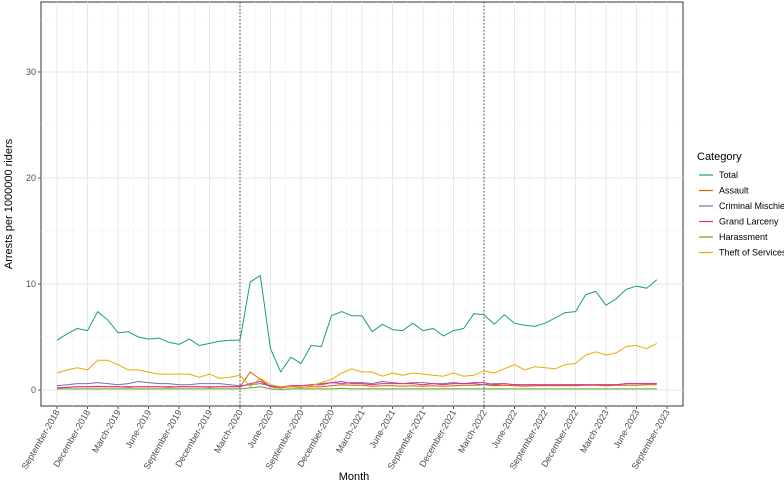 The height and width of the screenshot is (484, 784). I want to click on y-tick-label: 10, so click(31, 284).